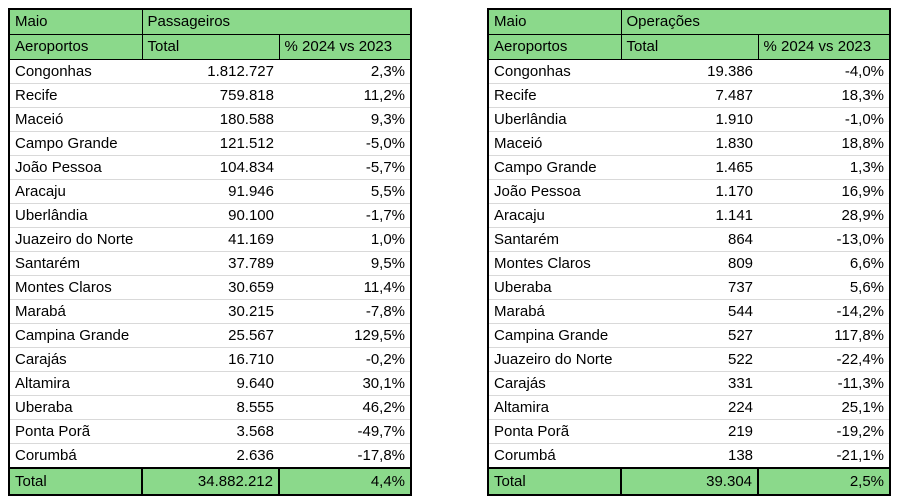  I want to click on pct-cell: -17,8%, so click(345, 455).